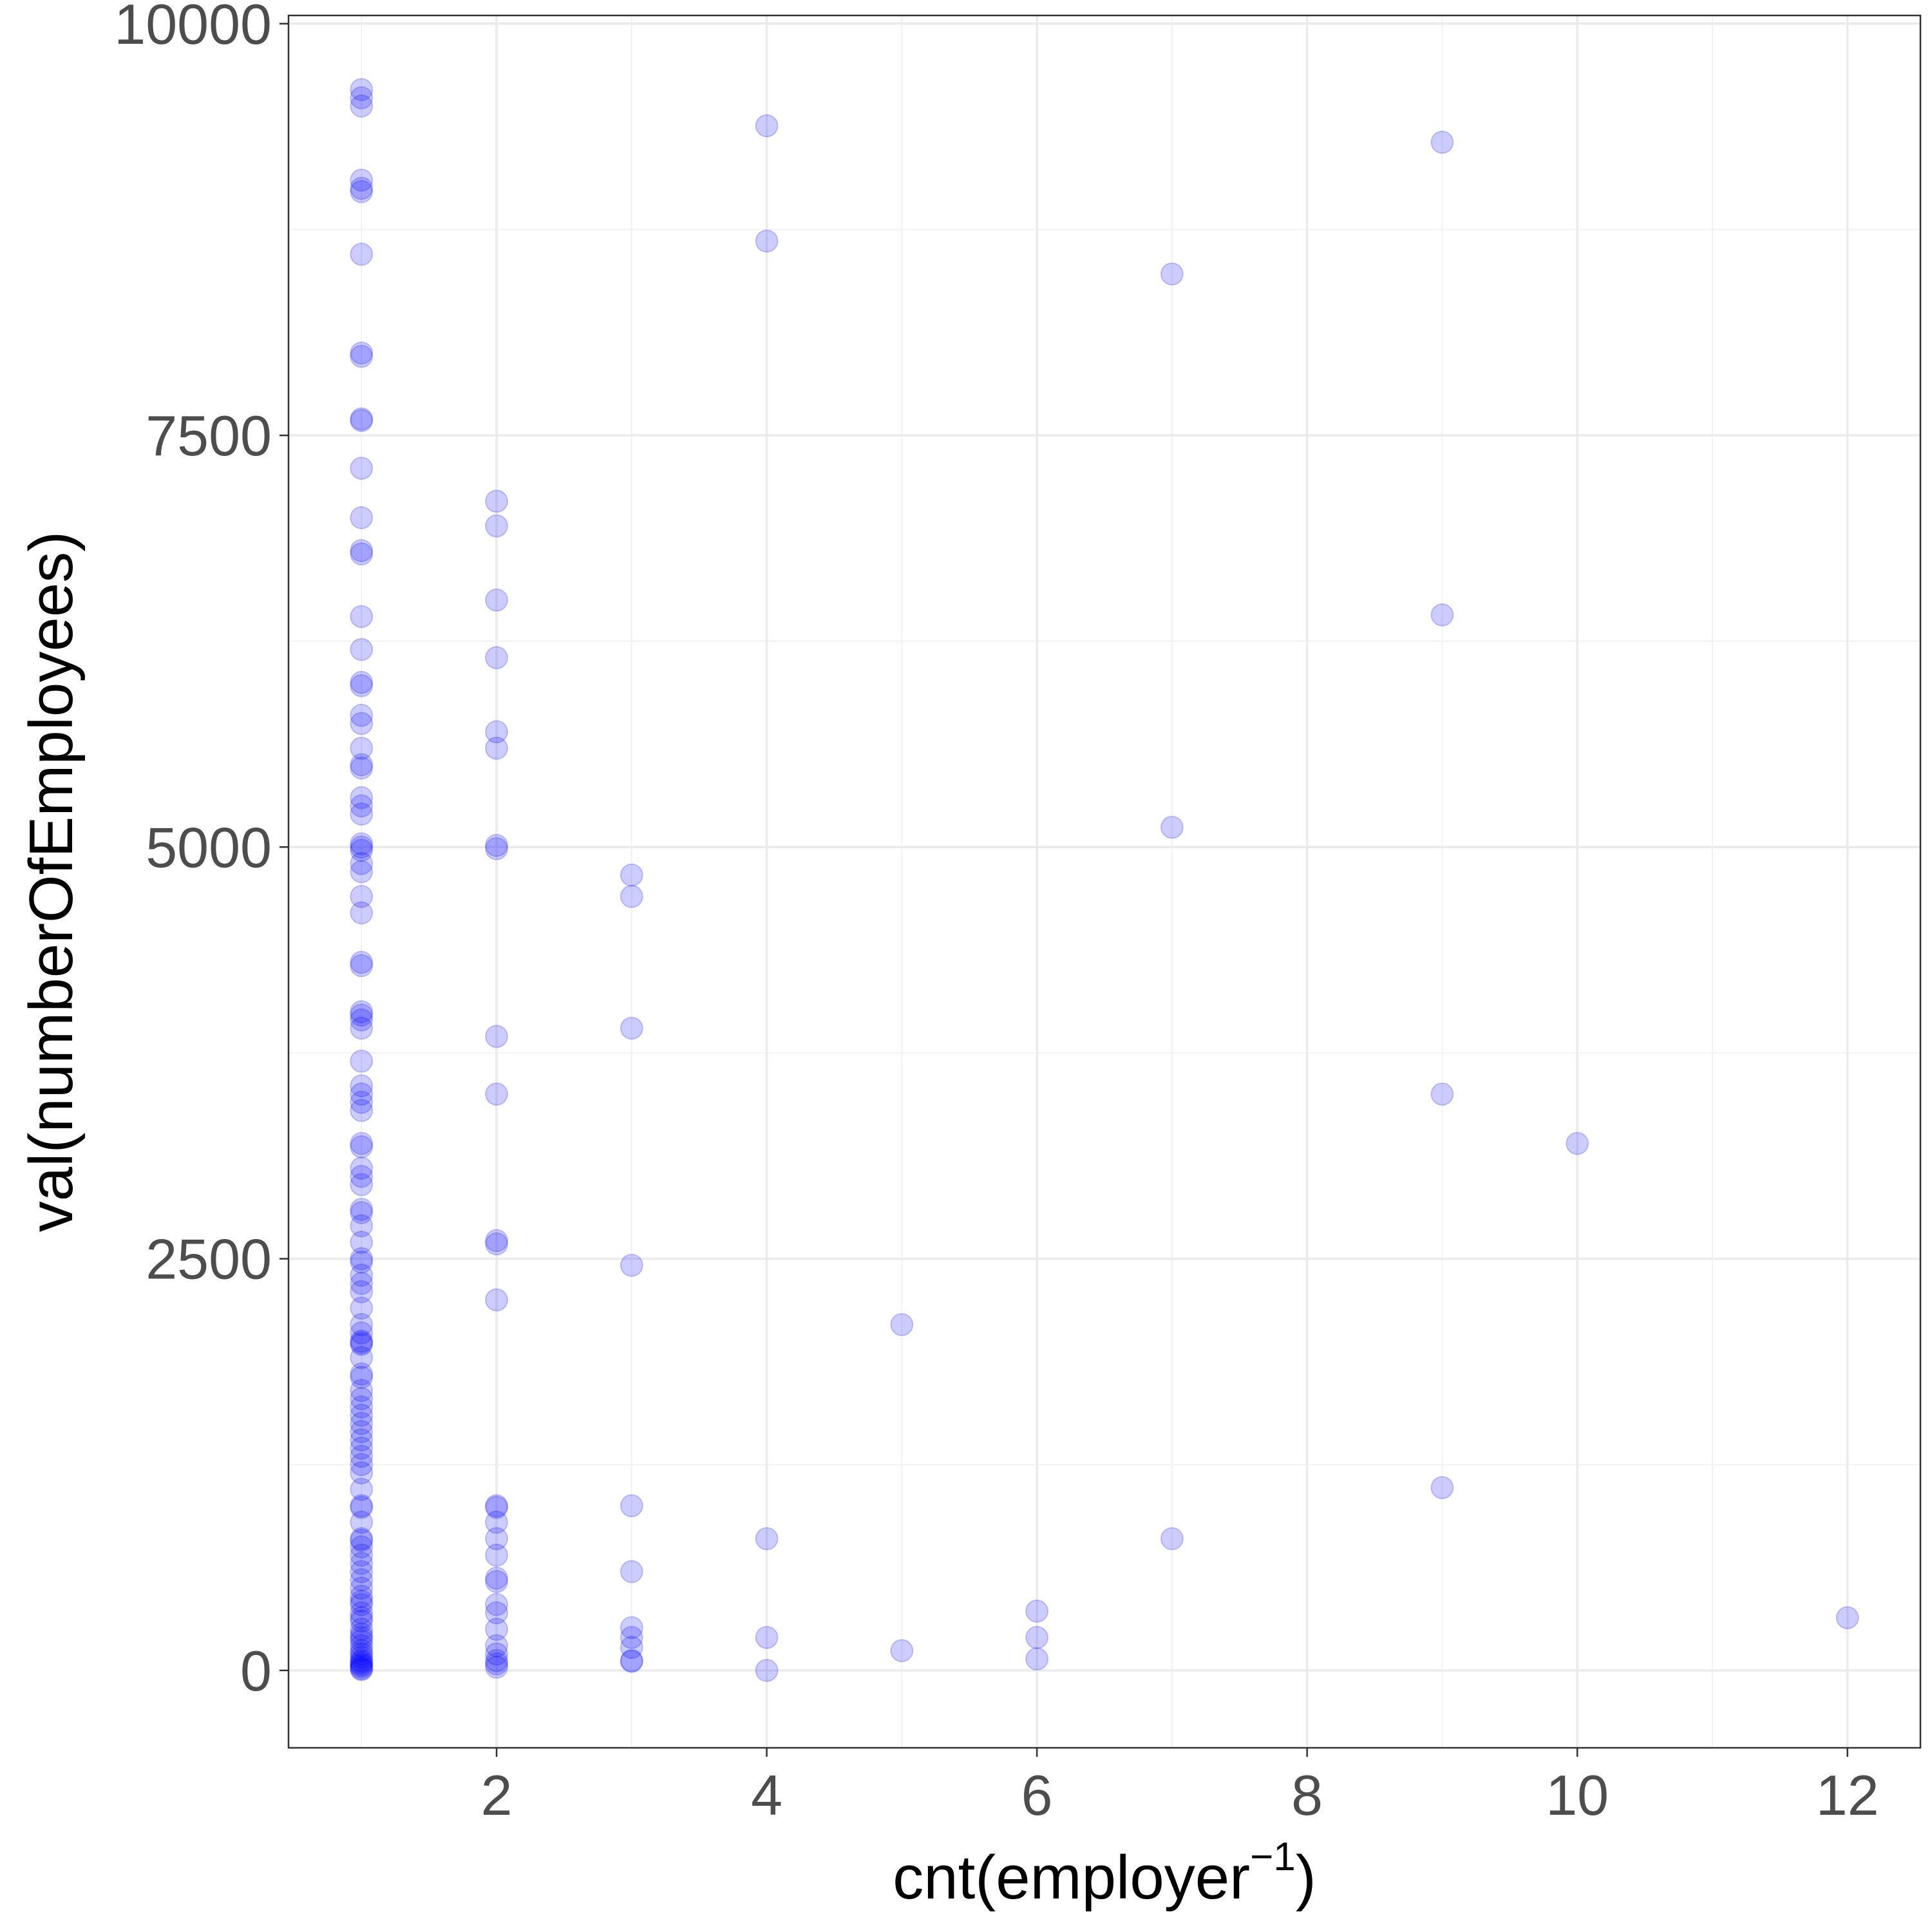 The width and height of the screenshot is (1932, 1932). I want to click on x-tick-label: 10, so click(1578, 1795).